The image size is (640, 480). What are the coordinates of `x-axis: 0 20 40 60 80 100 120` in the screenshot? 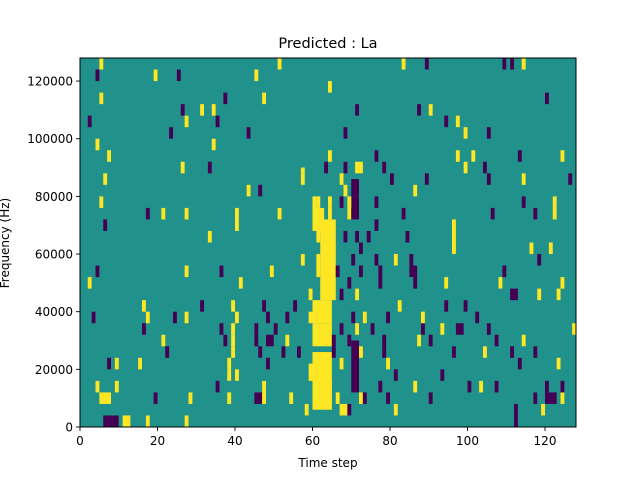 It's located at (316, 437).